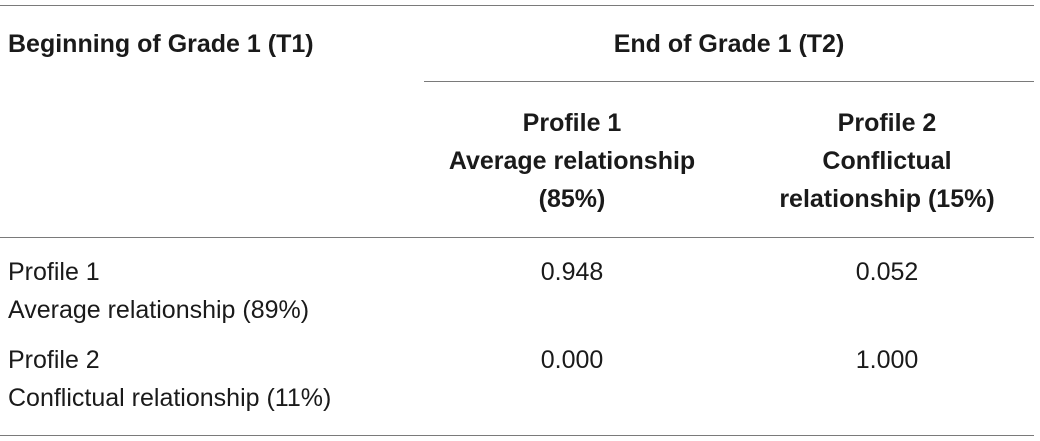 This screenshot has width=1040, height=441. I want to click on row-2-value-2-text: 1.000, so click(887, 360).